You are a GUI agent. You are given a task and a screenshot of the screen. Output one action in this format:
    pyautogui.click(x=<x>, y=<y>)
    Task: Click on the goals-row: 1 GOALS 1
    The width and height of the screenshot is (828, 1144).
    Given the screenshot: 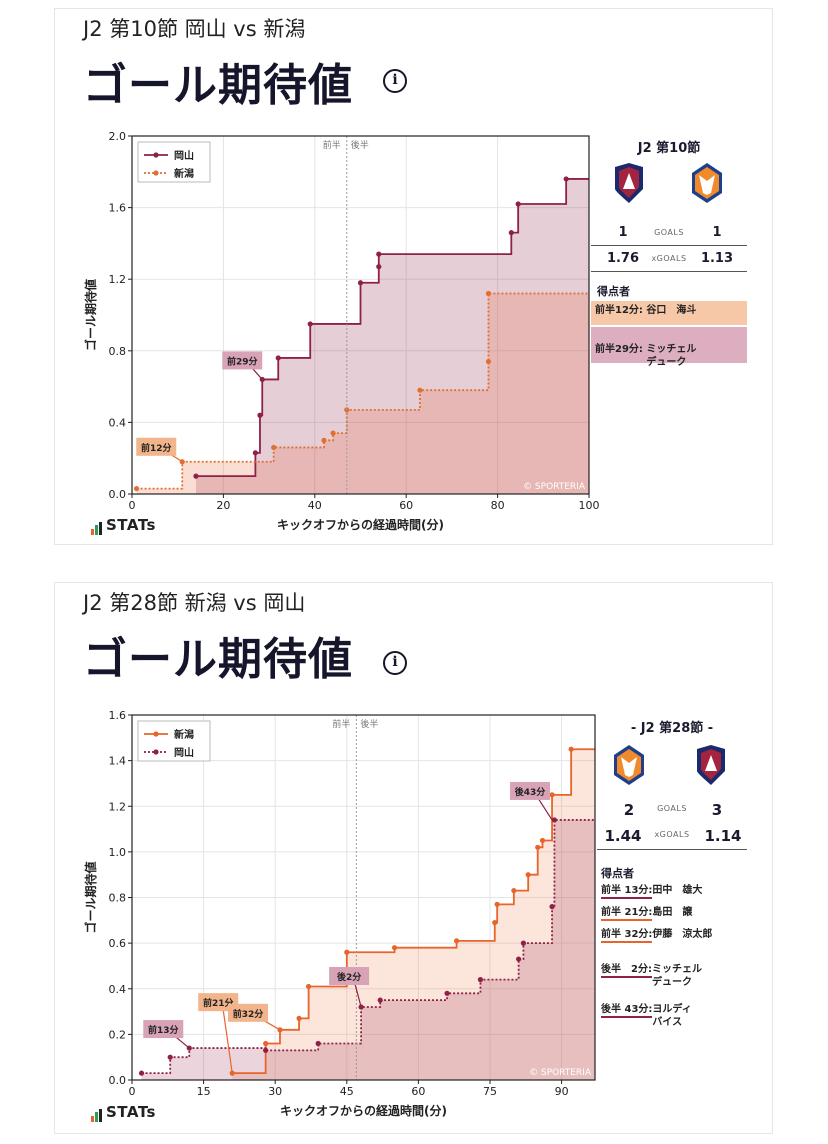 What is the action you would take?
    pyautogui.click(x=669, y=235)
    